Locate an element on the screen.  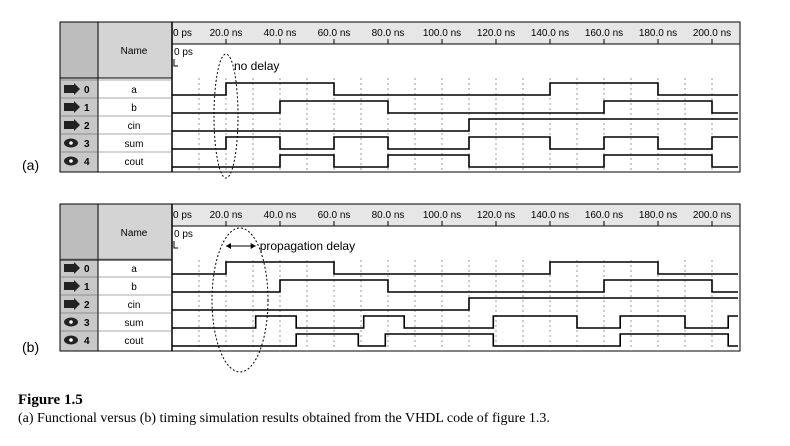
delay-arrowhead-right is located at coordinates (253, 246).